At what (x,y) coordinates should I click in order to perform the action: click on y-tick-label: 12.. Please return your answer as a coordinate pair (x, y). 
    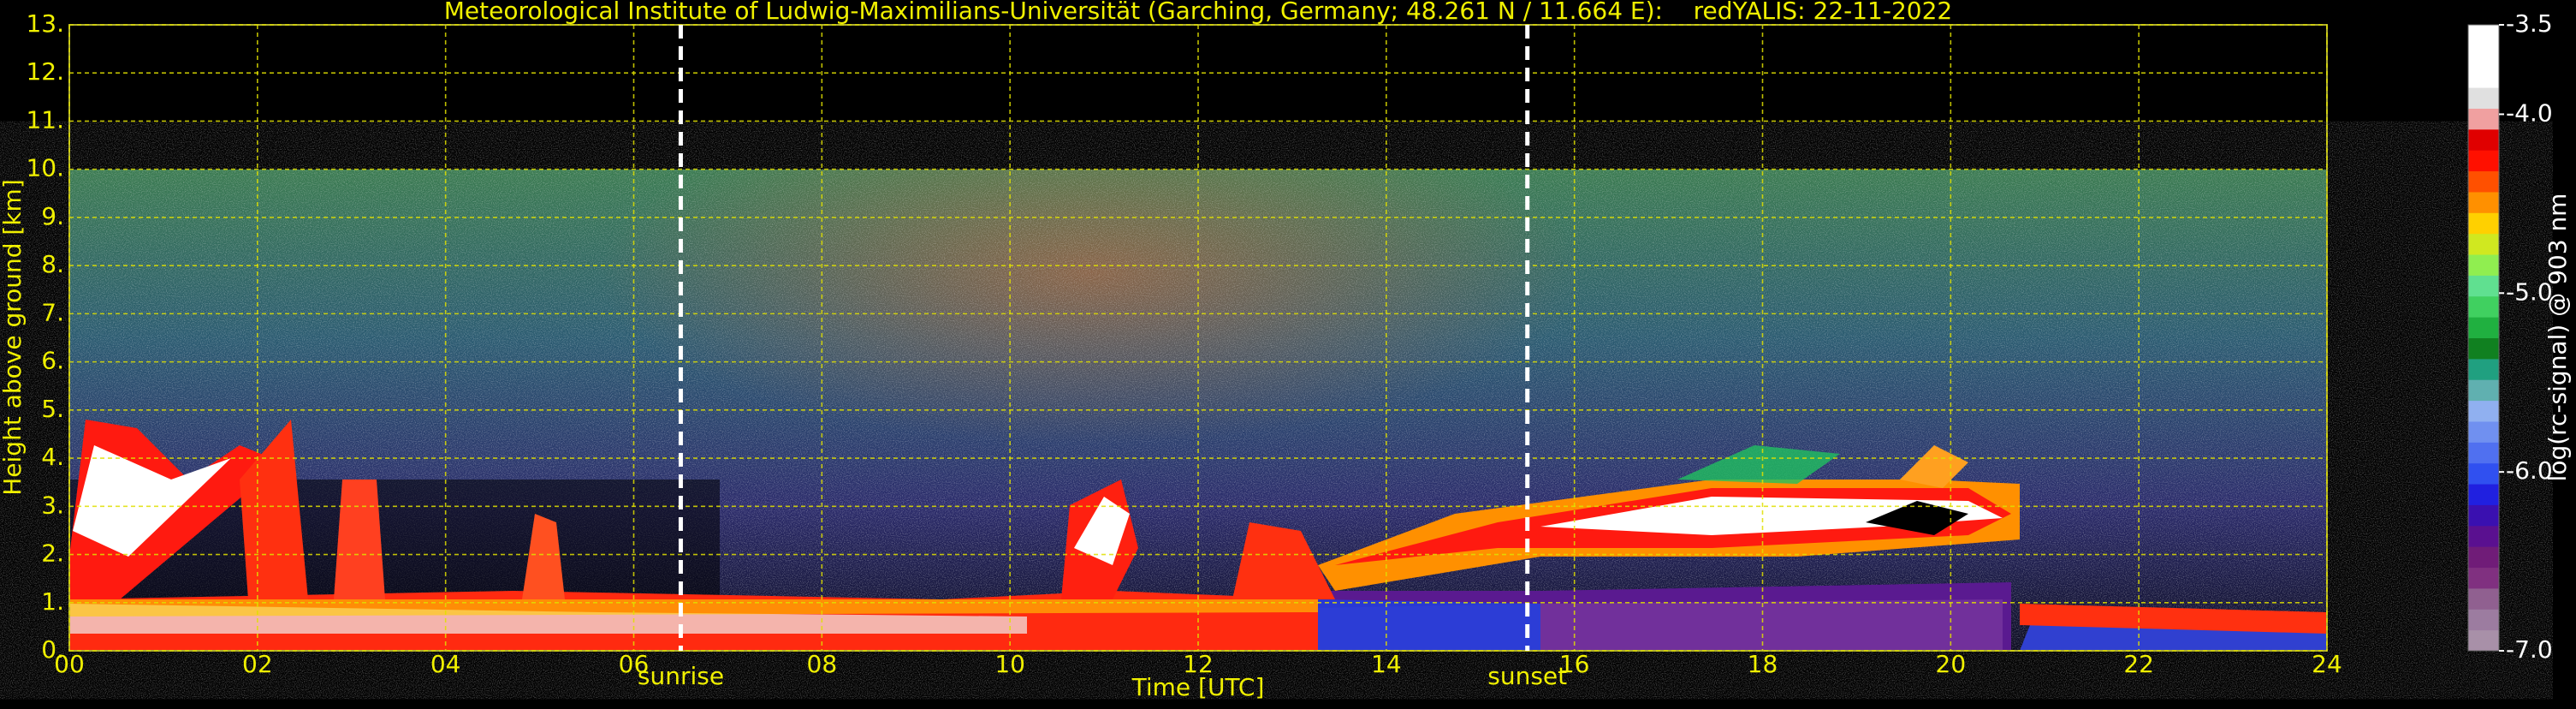
    Looking at the image, I should click on (45, 71).